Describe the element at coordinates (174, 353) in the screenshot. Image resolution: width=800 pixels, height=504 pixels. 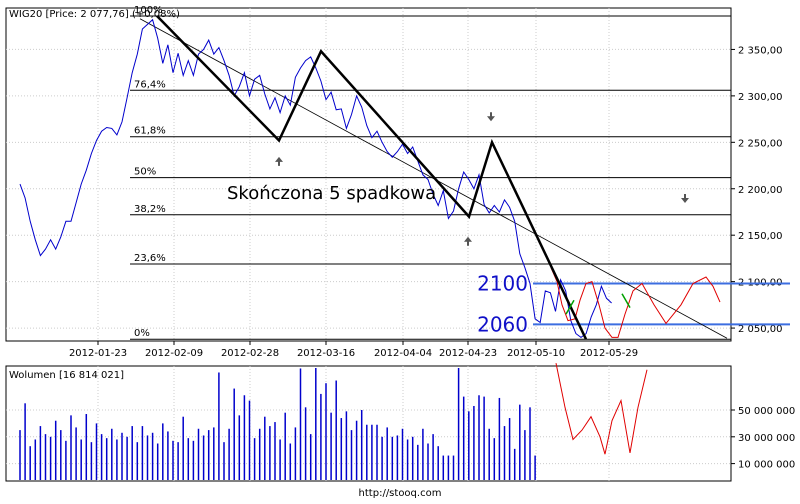
I see `x-tick-label: 2012-02-09` at that location.